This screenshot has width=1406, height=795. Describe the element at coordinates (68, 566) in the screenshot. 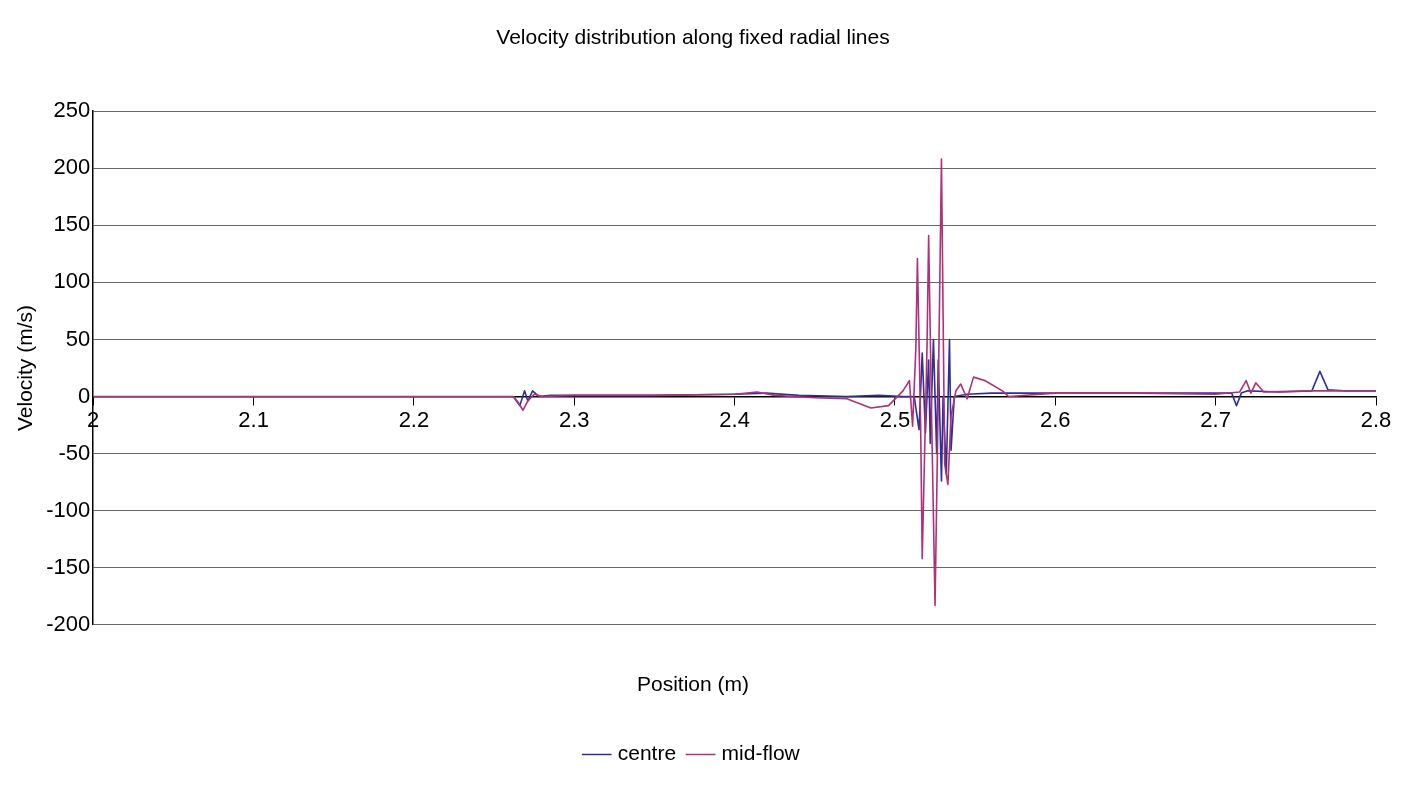

I see `y-tick-label: -150` at that location.